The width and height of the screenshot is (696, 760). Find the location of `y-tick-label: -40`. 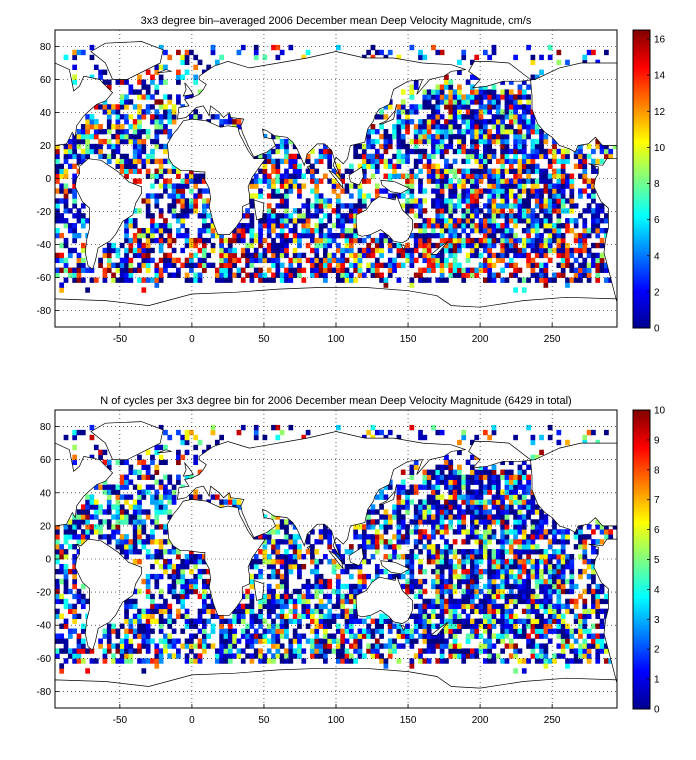

y-tick-label: -40 is located at coordinates (44, 245).